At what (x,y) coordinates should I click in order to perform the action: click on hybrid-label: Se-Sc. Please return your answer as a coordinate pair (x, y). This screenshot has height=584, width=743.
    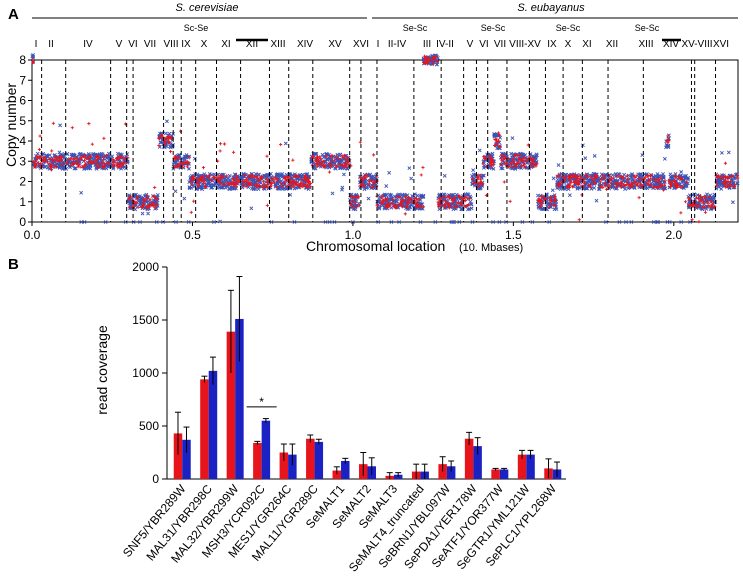
    Looking at the image, I should click on (568, 28).